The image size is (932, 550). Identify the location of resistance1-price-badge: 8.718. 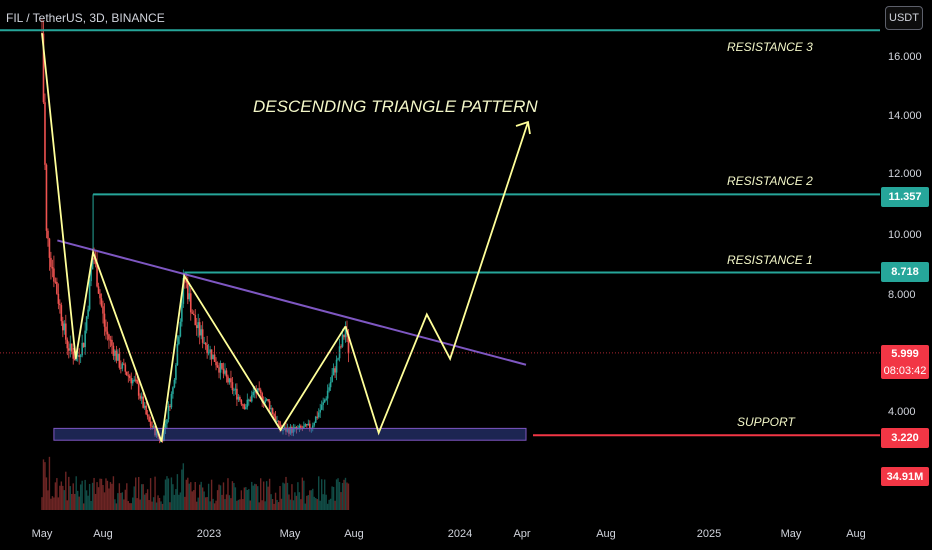
(905, 272).